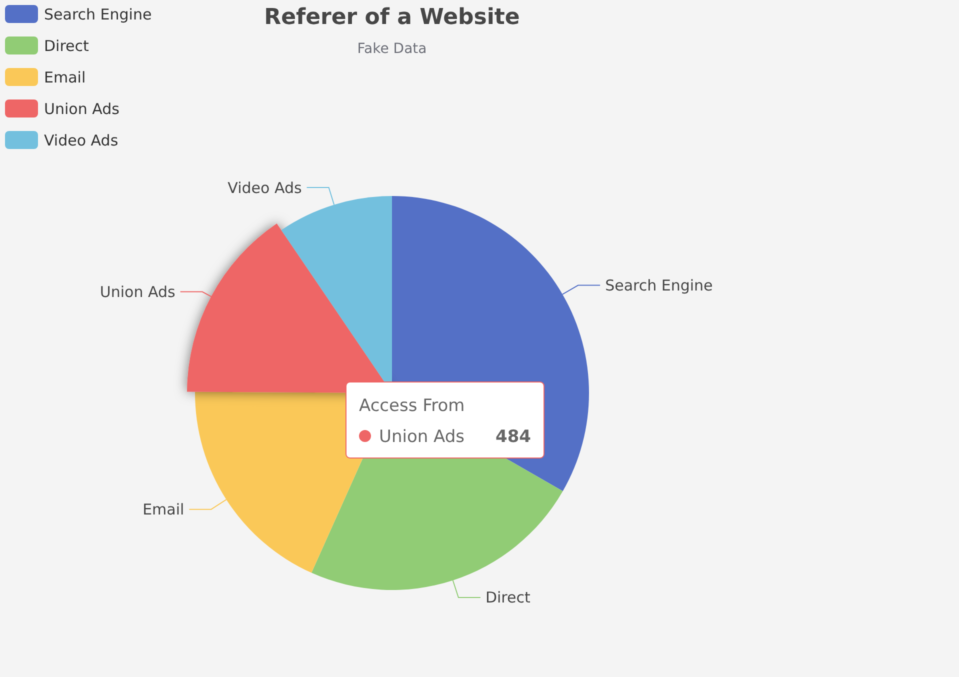 This screenshot has width=959, height=677. What do you see at coordinates (67, 45) in the screenshot?
I see `legend-label: Direct` at bounding box center [67, 45].